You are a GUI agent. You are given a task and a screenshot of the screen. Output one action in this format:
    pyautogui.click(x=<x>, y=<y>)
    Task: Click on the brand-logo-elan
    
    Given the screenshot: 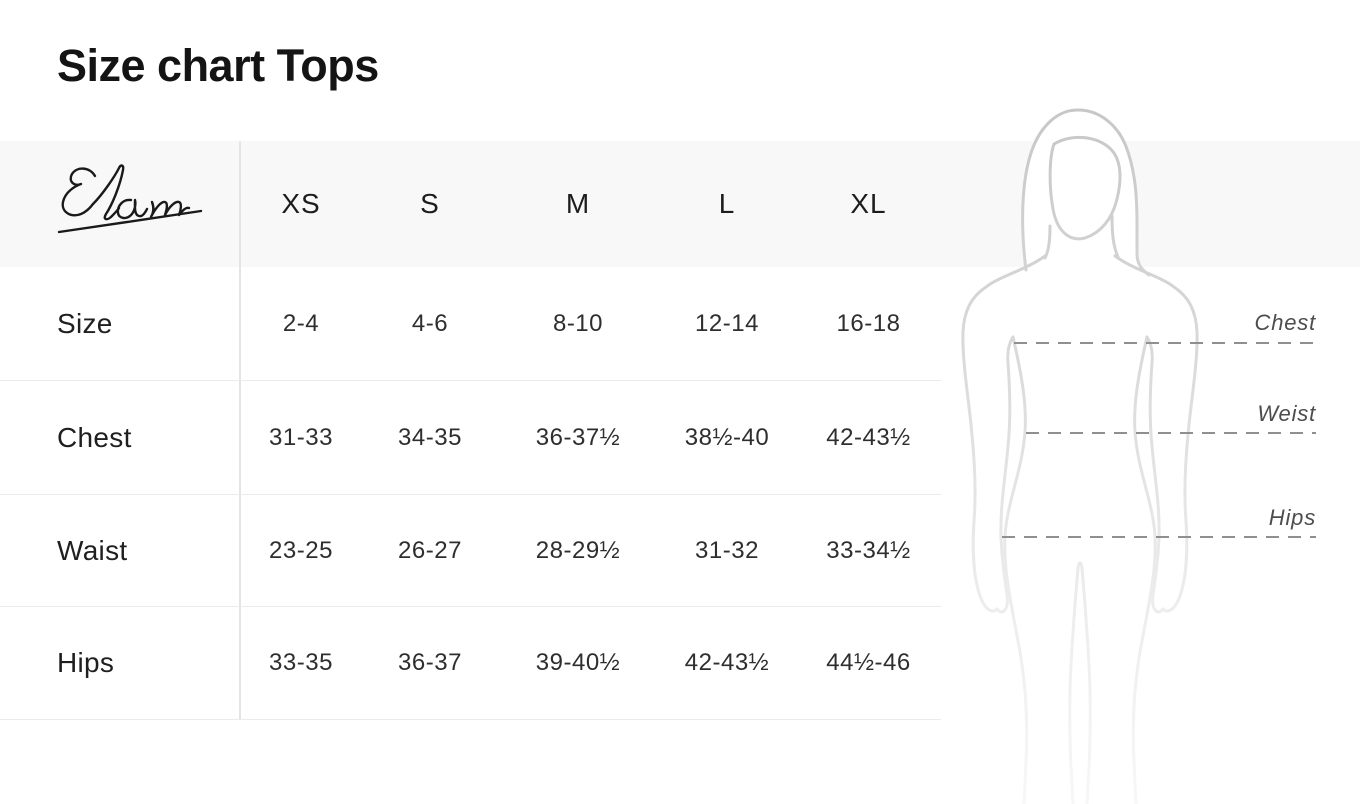 What is the action you would take?
    pyautogui.click(x=120, y=204)
    